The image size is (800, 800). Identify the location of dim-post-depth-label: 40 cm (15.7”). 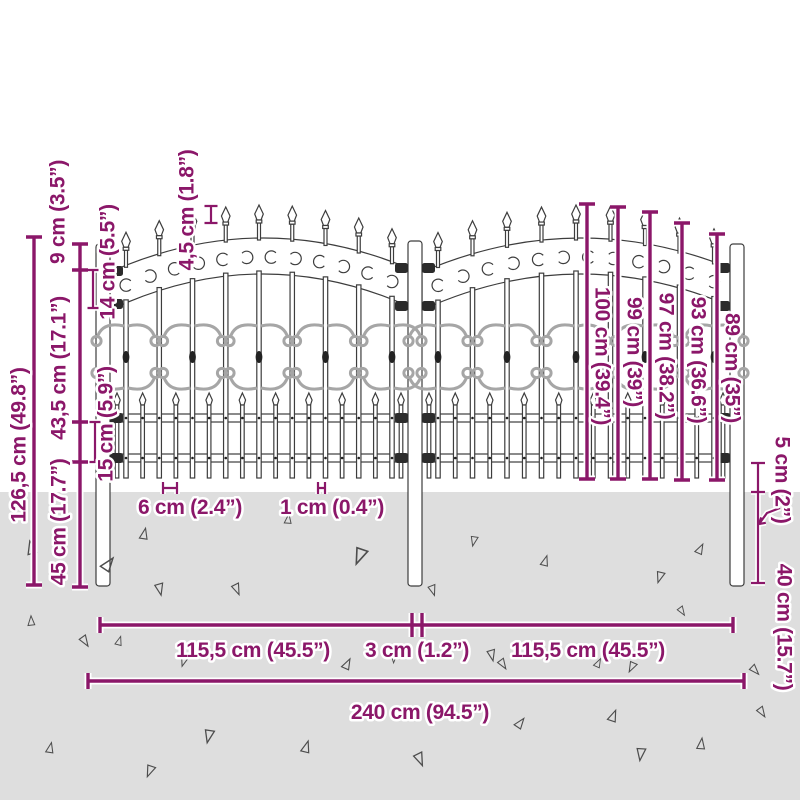
(783, 627).